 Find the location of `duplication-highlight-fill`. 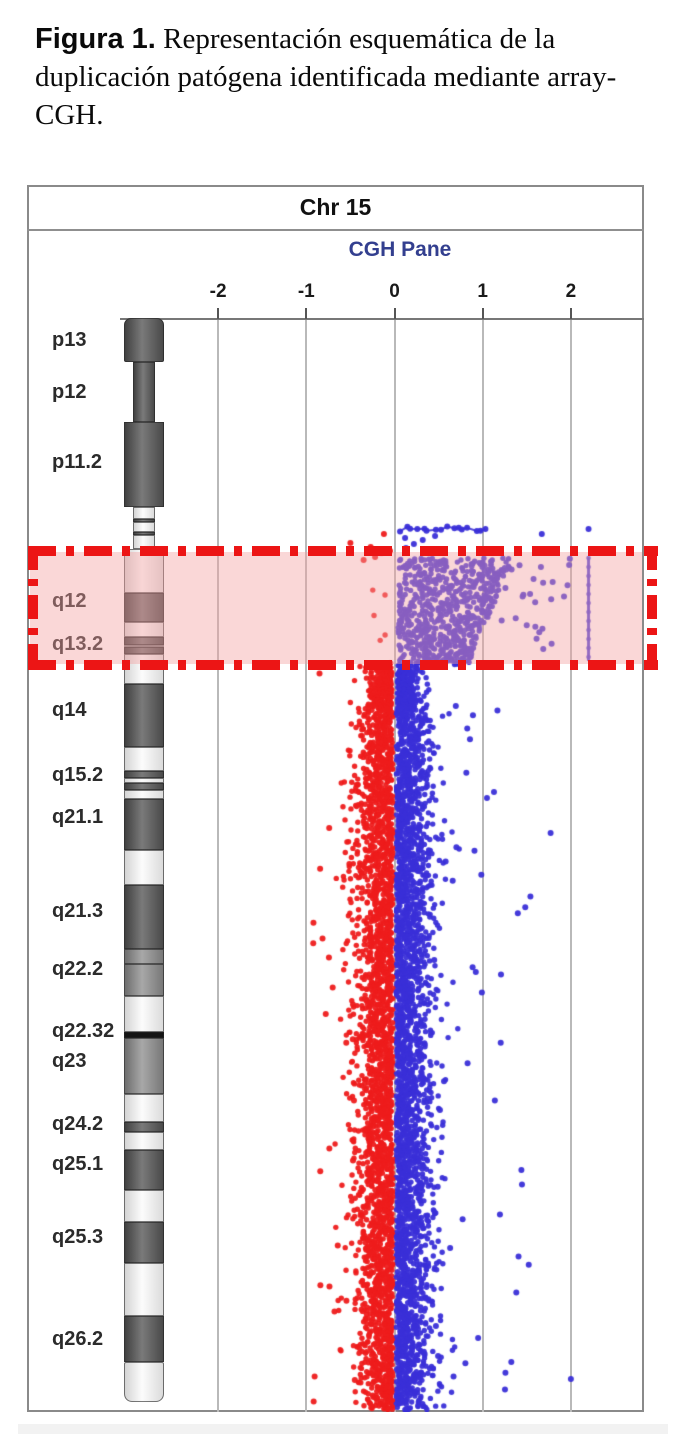

duplication-highlight-fill is located at coordinates (336, 608).